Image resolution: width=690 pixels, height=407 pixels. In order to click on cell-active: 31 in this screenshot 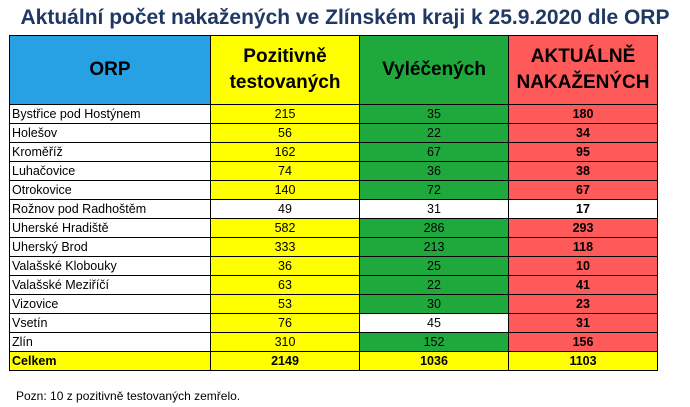, I will do `click(583, 323)`.